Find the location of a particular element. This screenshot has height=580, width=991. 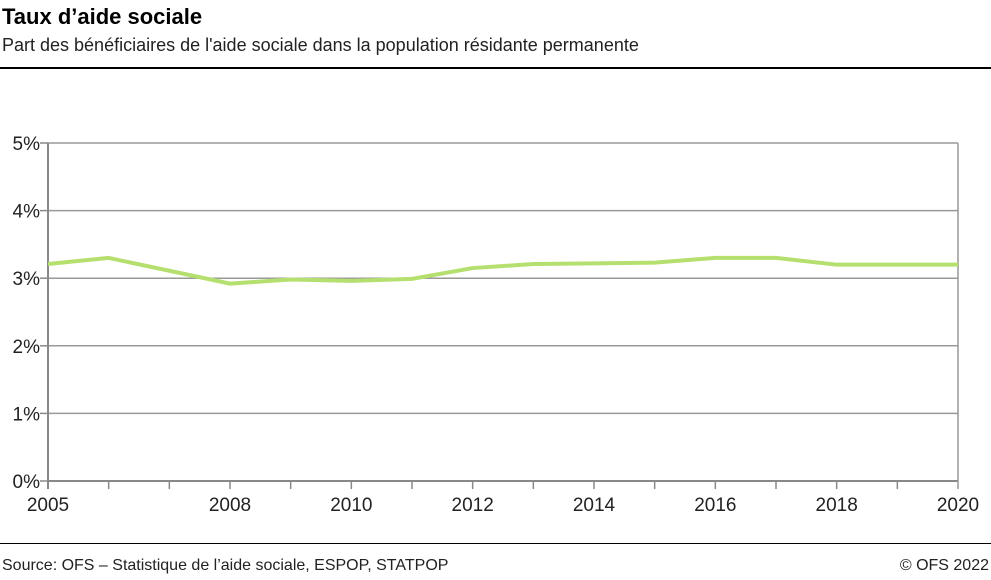

x-tick-label: 2018 is located at coordinates (837, 505).